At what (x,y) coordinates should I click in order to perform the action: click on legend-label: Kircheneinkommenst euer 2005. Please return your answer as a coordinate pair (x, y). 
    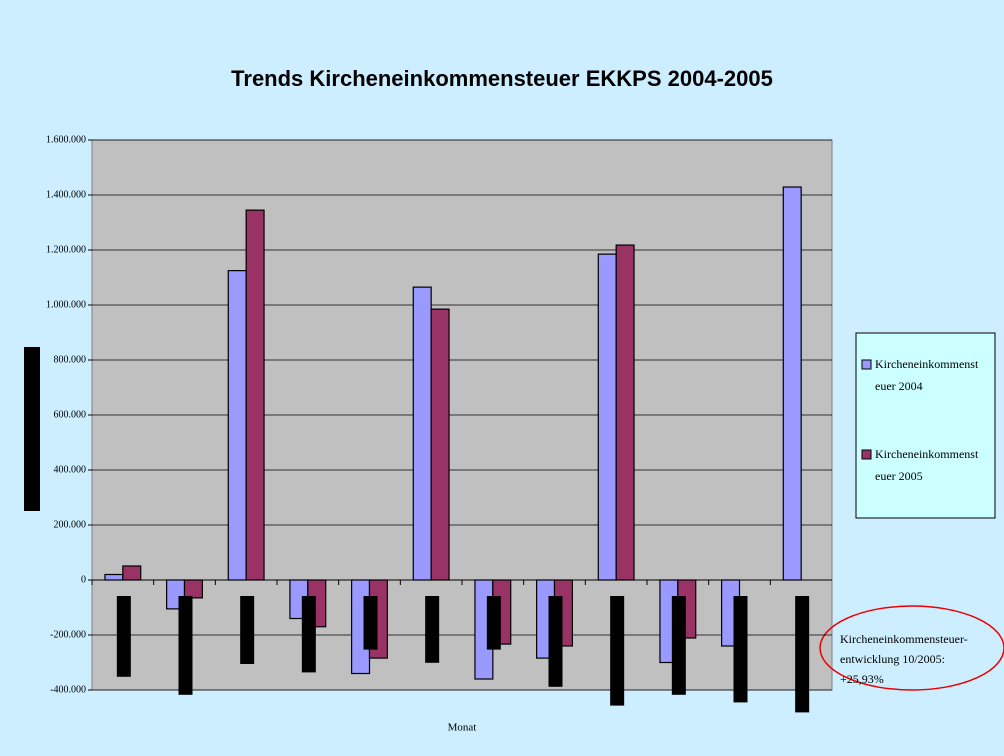
    Looking at the image, I should click on (927, 465).